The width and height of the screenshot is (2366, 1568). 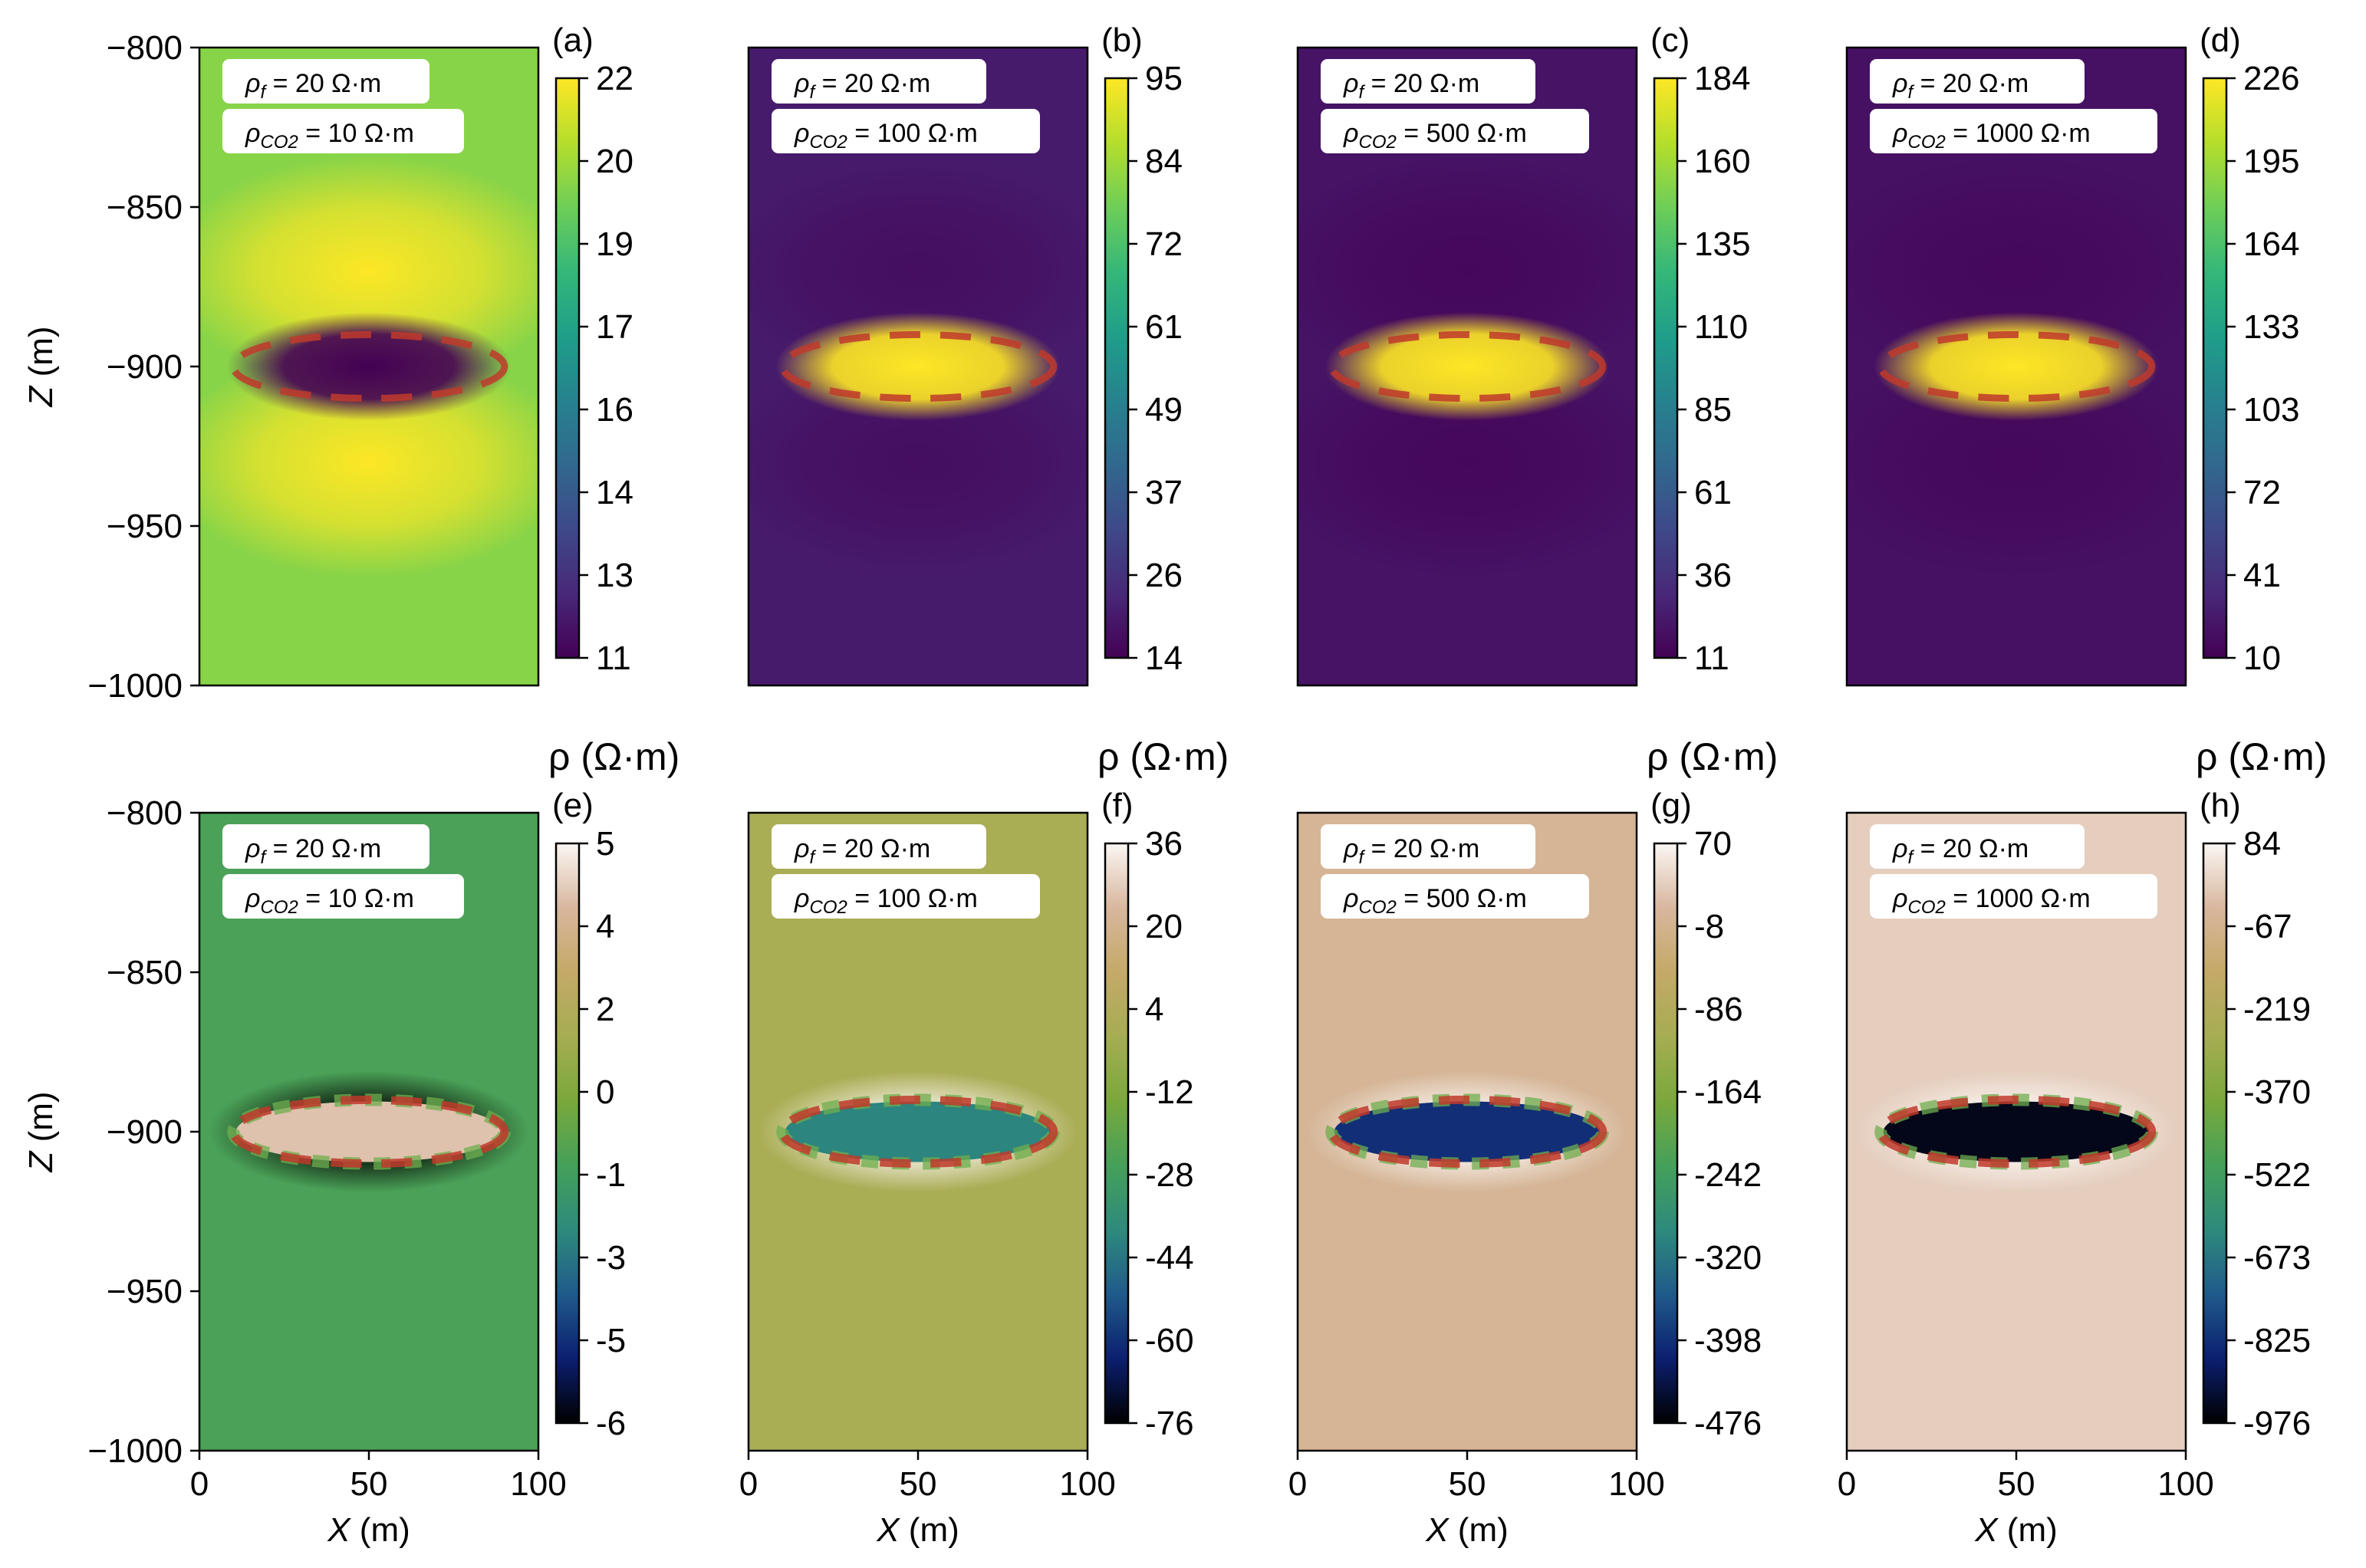 What do you see at coordinates (605, 1092) in the screenshot?
I see `colorbar-tick-label: 0` at bounding box center [605, 1092].